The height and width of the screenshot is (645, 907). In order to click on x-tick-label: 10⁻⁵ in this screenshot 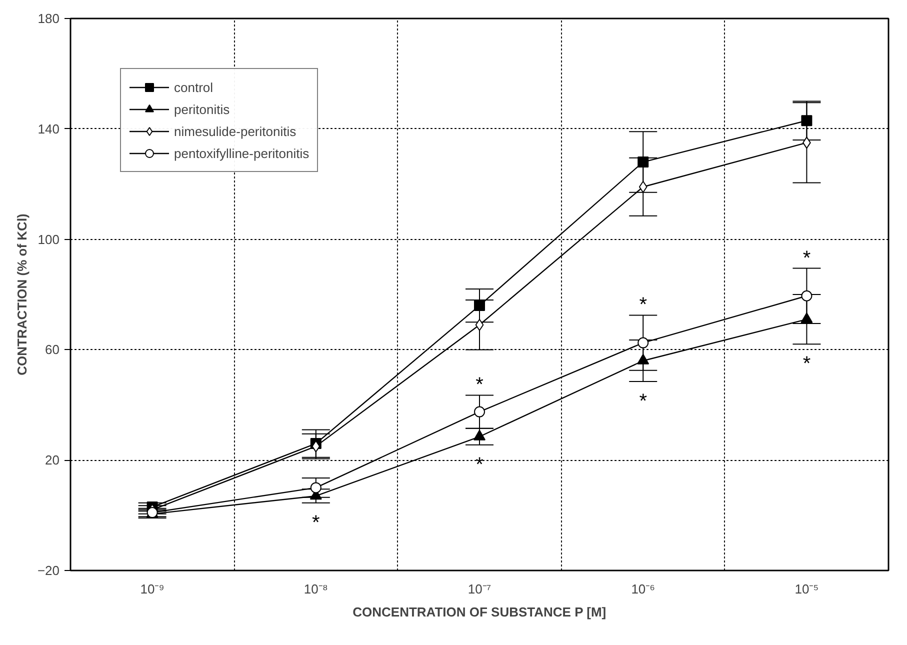, I will do `click(806, 589)`.